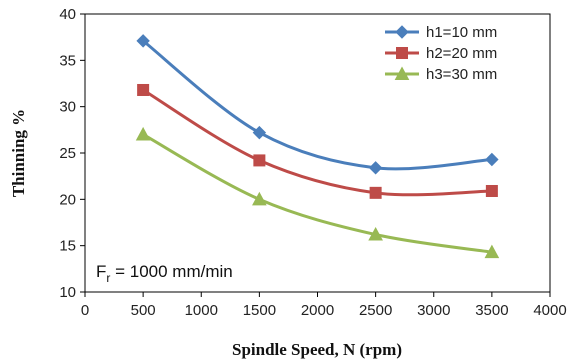  What do you see at coordinates (67, 246) in the screenshot?
I see `y-tick-label: 15` at bounding box center [67, 246].